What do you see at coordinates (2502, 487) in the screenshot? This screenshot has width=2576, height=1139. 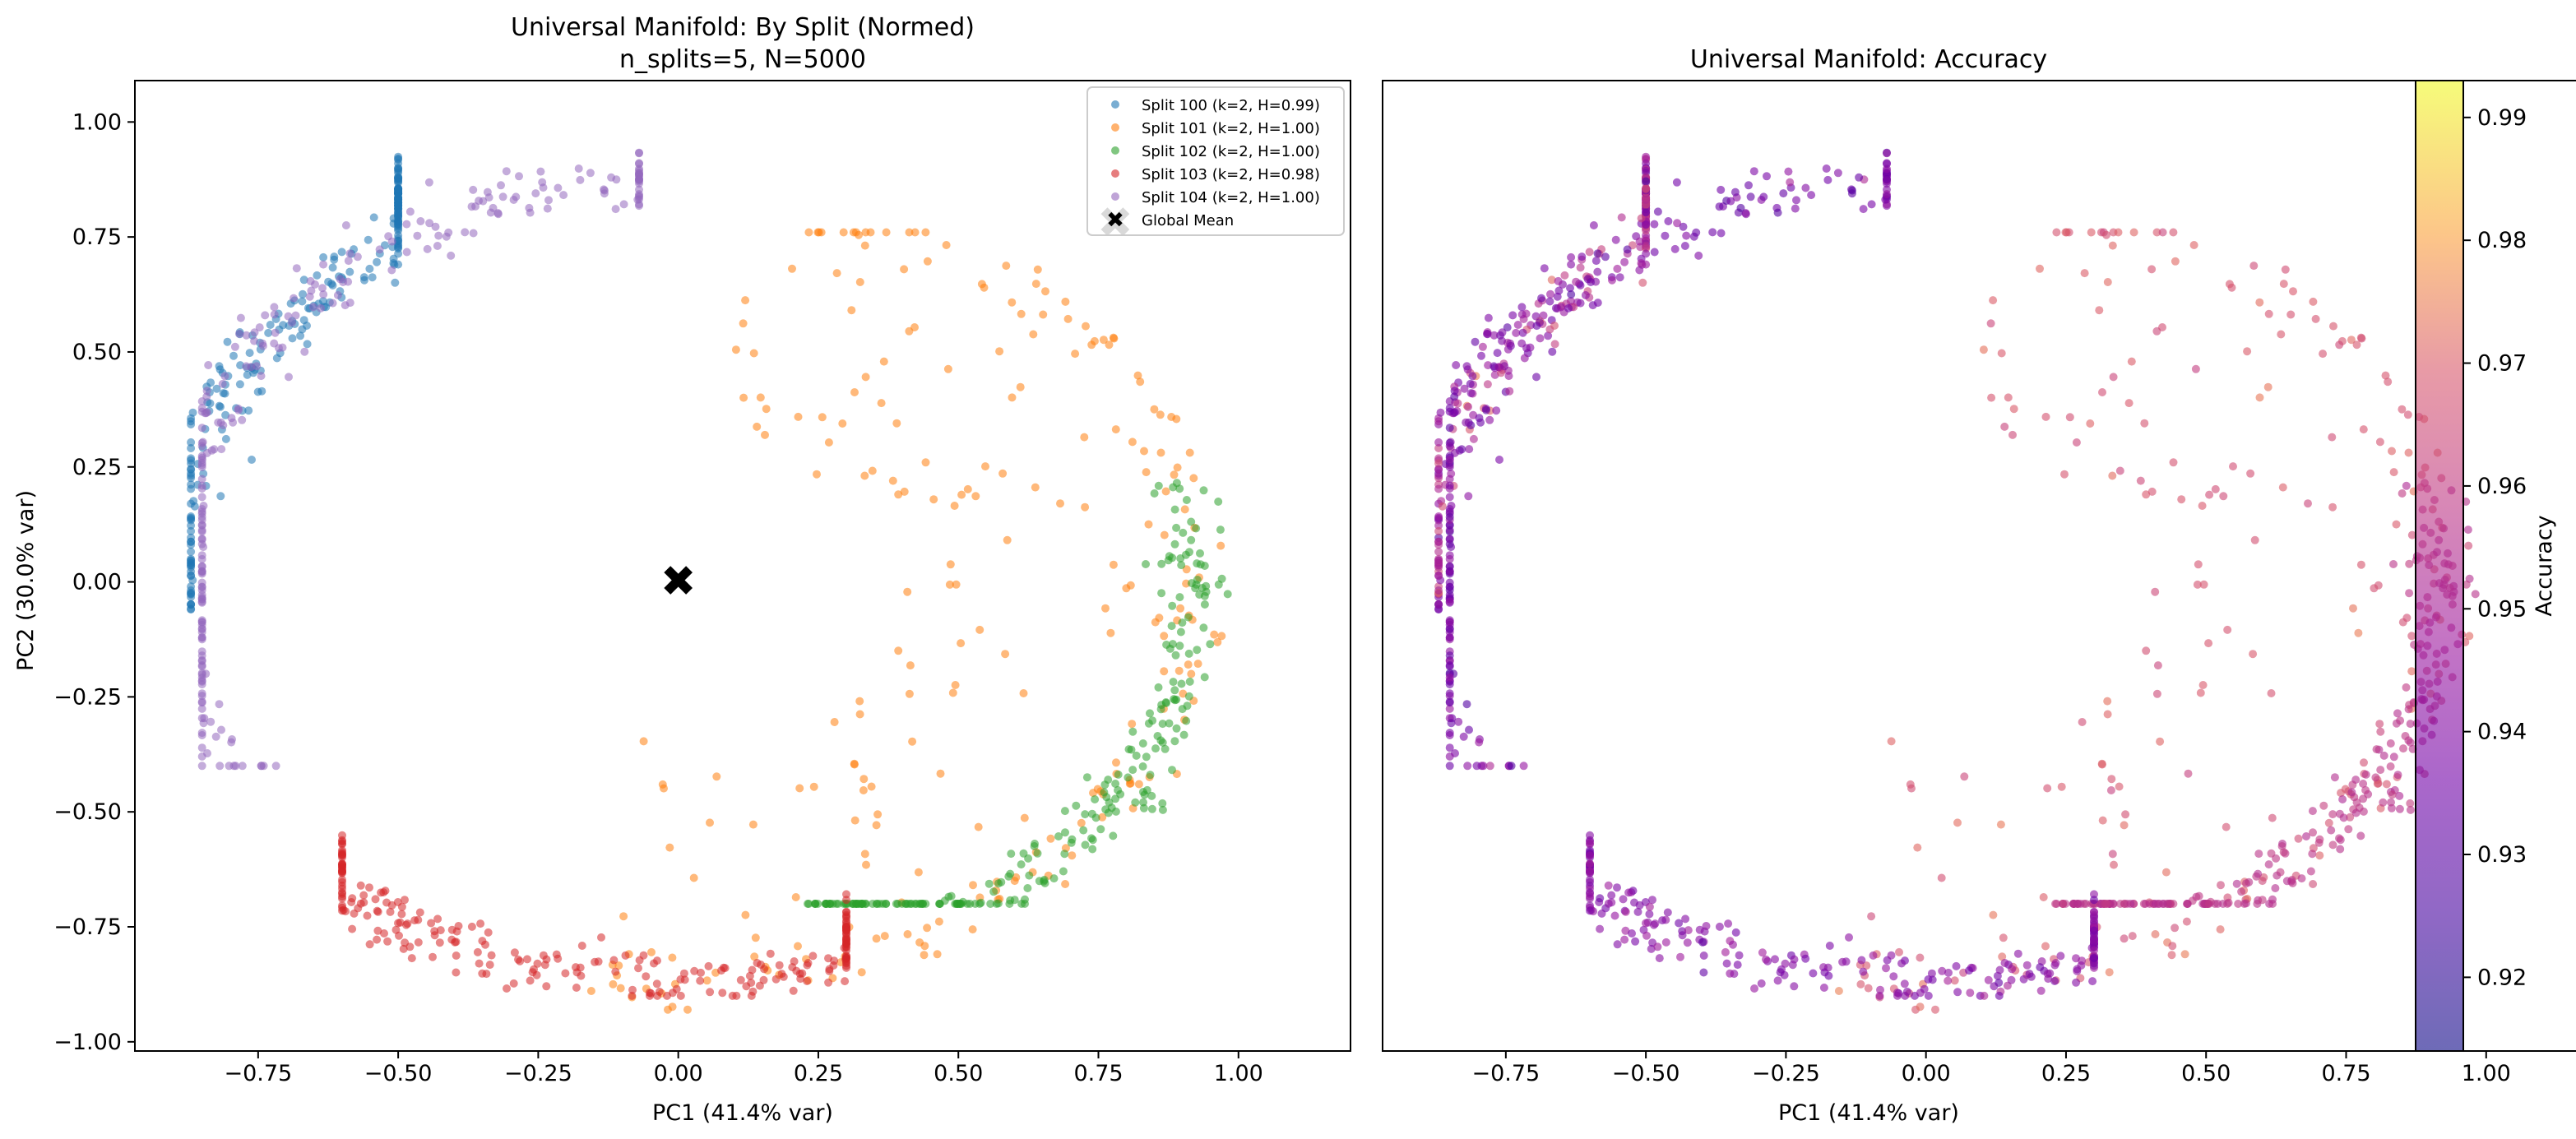 I see `colorbar-tick-label: 0.96` at bounding box center [2502, 487].